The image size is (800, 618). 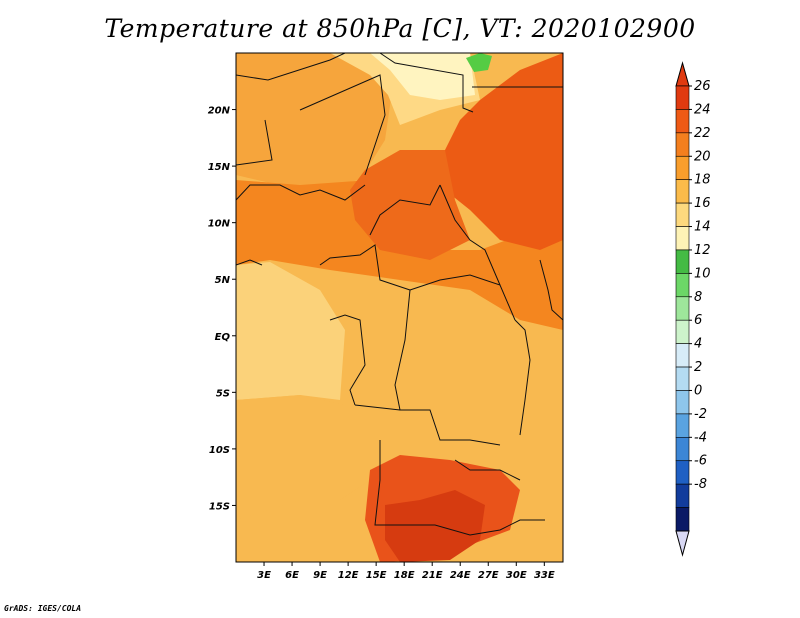 I want to click on colorbar-label: 22, so click(x=702, y=133).